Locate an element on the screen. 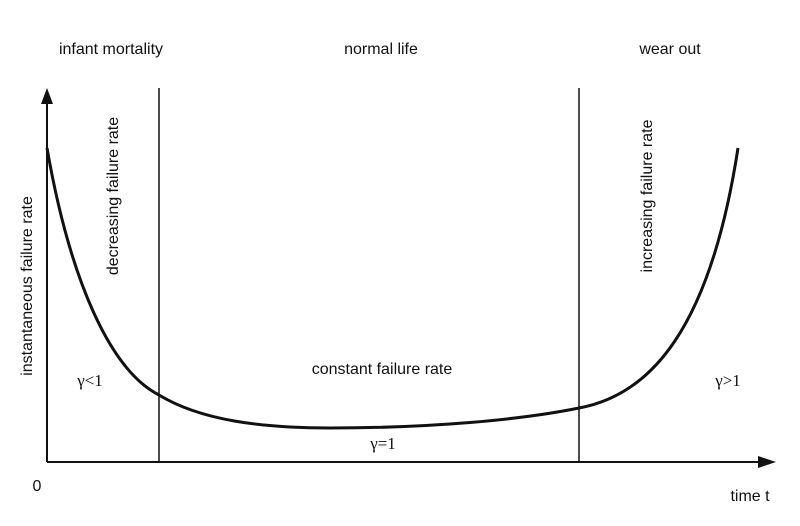 The height and width of the screenshot is (526, 800). y-arrow is located at coordinates (47, 96).